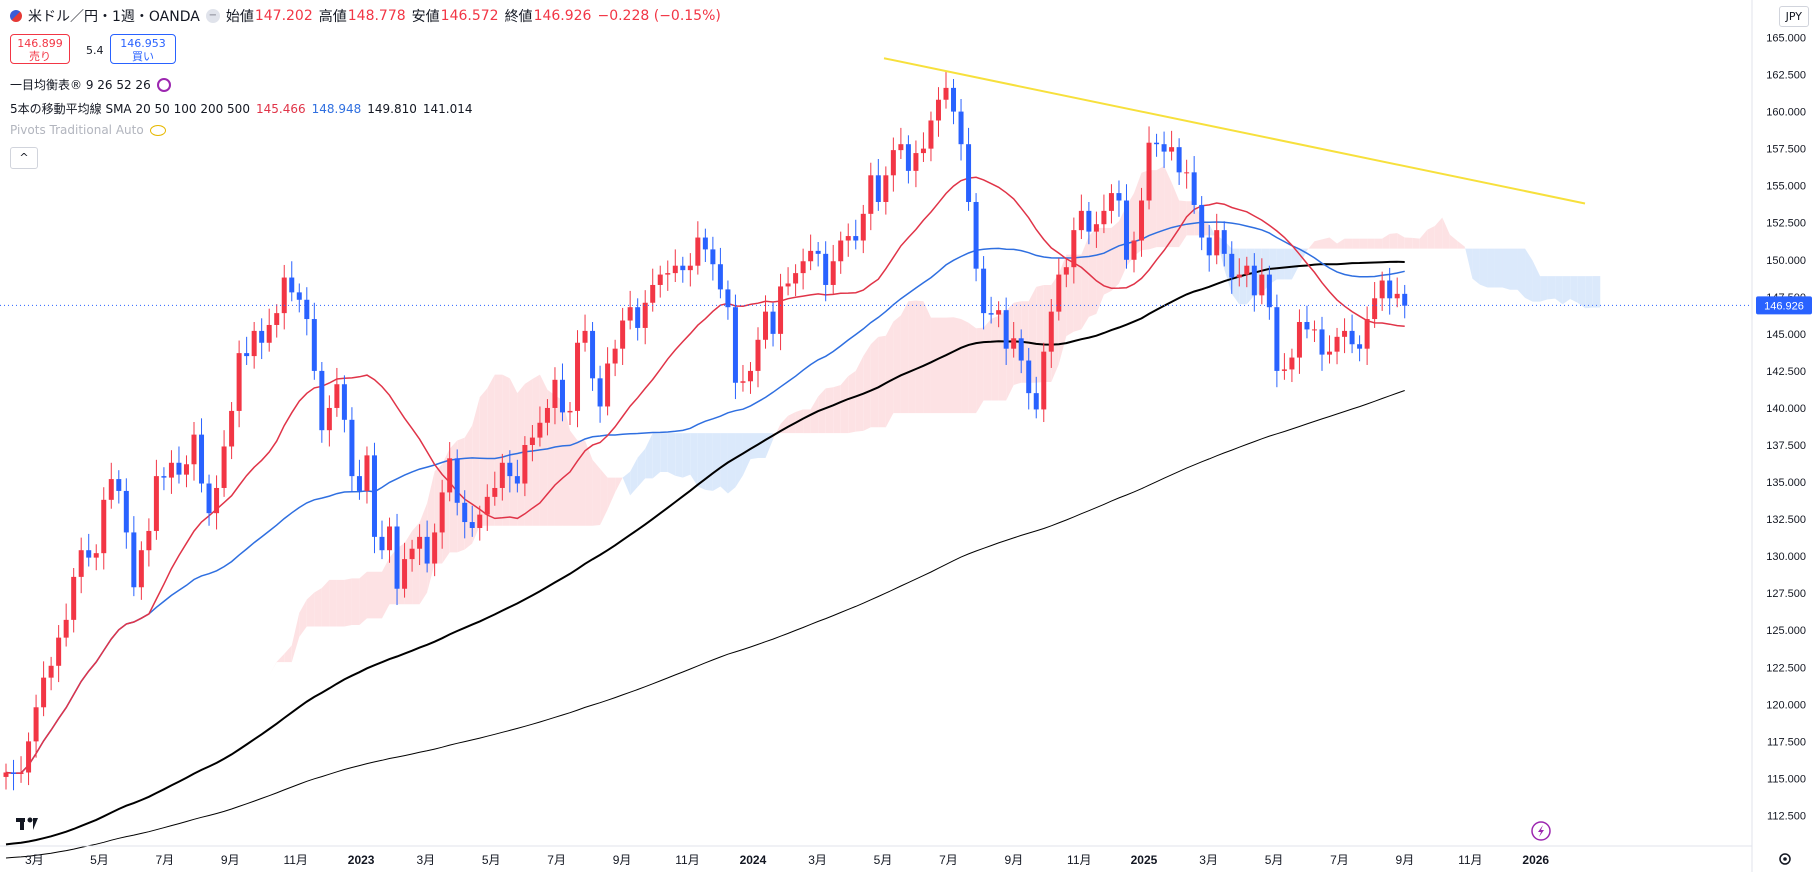 Image resolution: width=1817 pixels, height=872 pixels. I want to click on flash-icon, so click(1541, 831).